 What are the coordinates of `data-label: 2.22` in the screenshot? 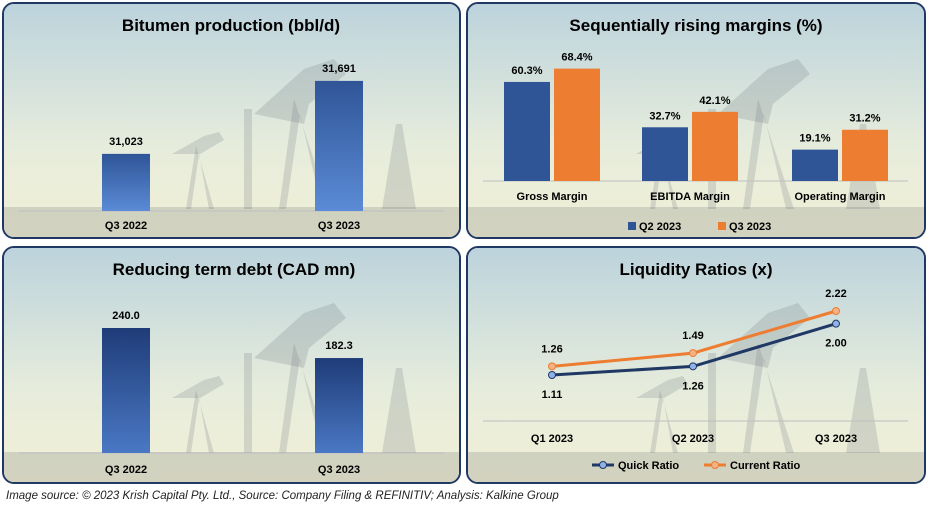 It's located at (835, 294).